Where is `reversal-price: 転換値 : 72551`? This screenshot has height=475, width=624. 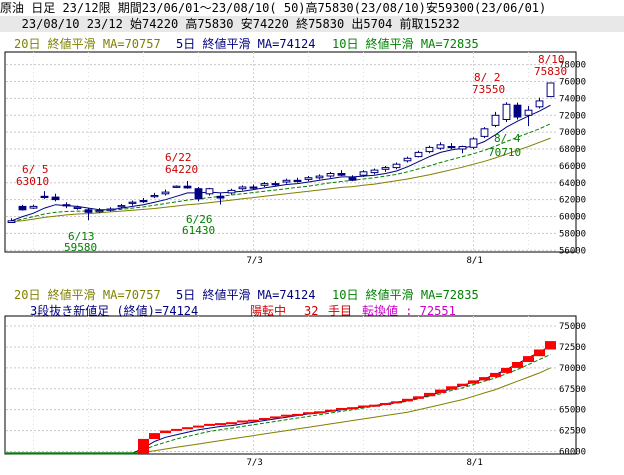
reversal-price: 転換値 : 72551 is located at coordinates (409, 311).